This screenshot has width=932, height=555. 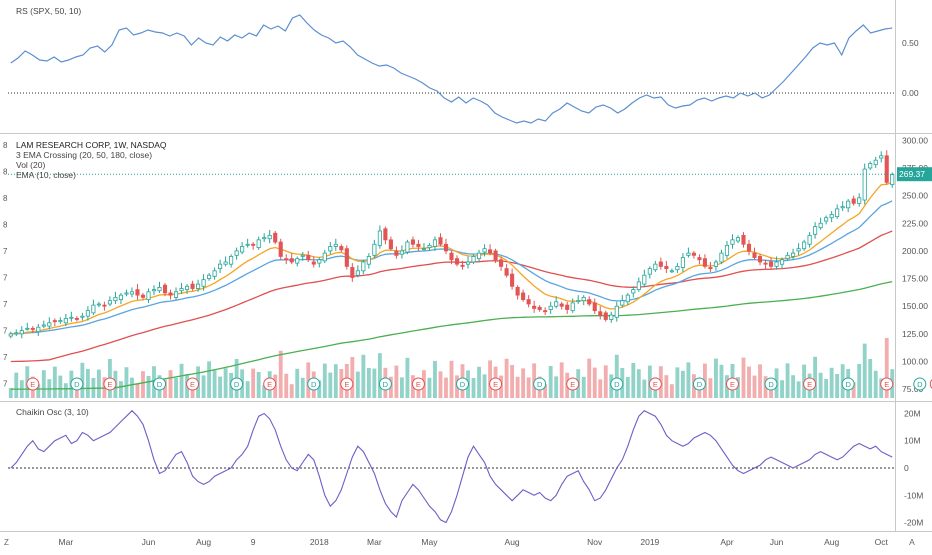 I want to click on price-tick-label: 225.00, so click(x=915, y=223).